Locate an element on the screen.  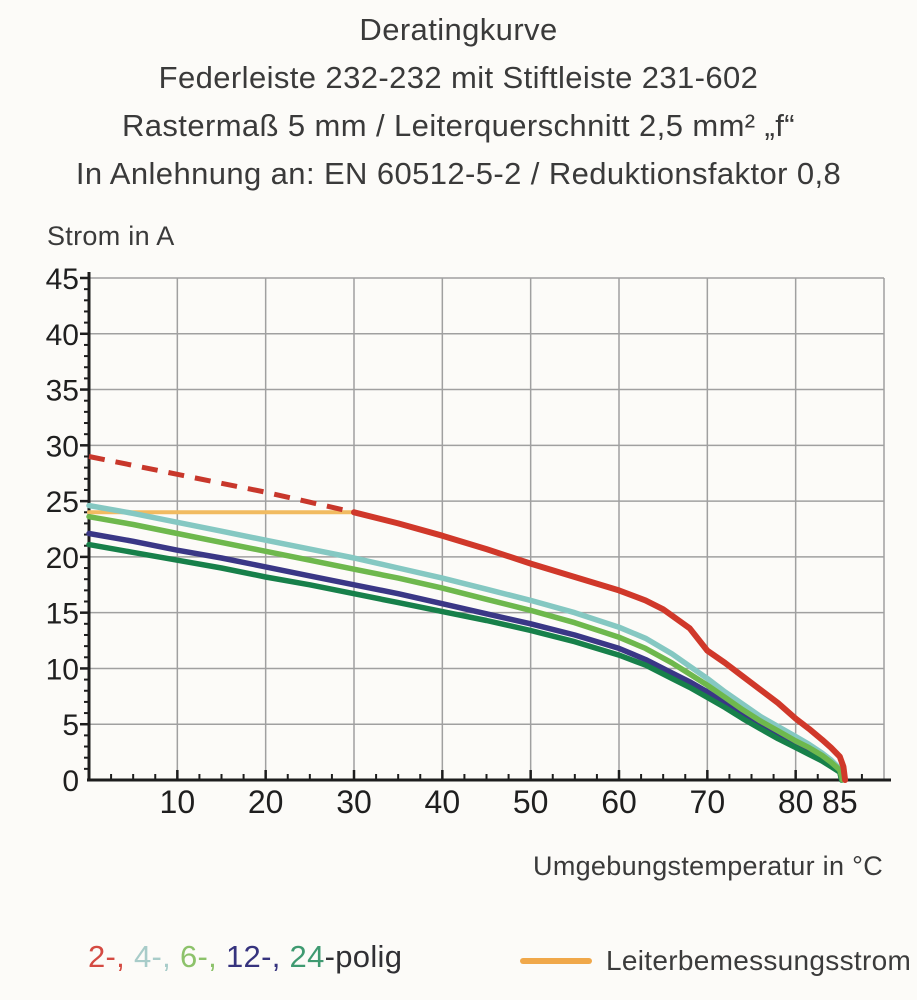
legend-rated-current: Leiterbemessungsstrom is located at coordinates (715, 961).